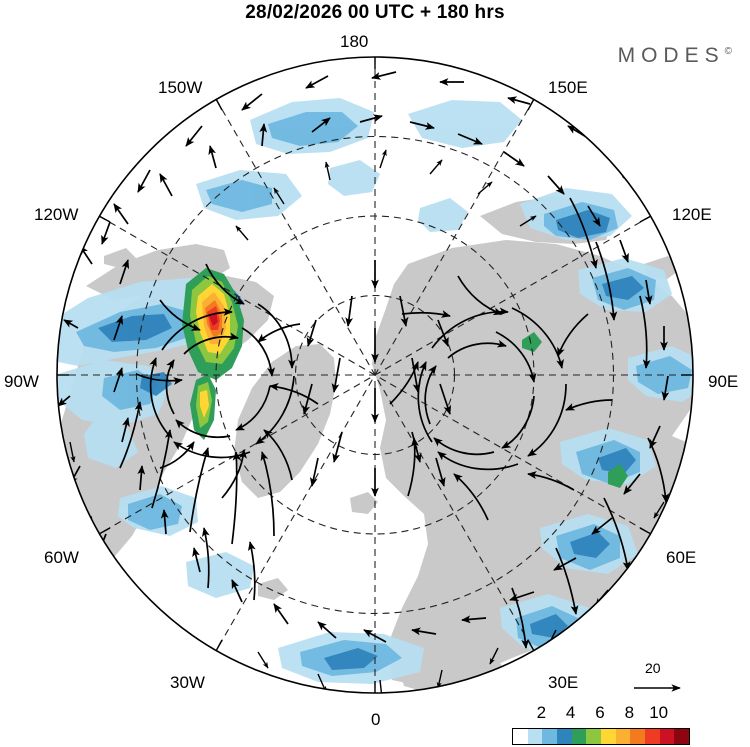 This screenshot has height=747, width=750. I want to click on lon-label-90e: 90E, so click(723, 381).